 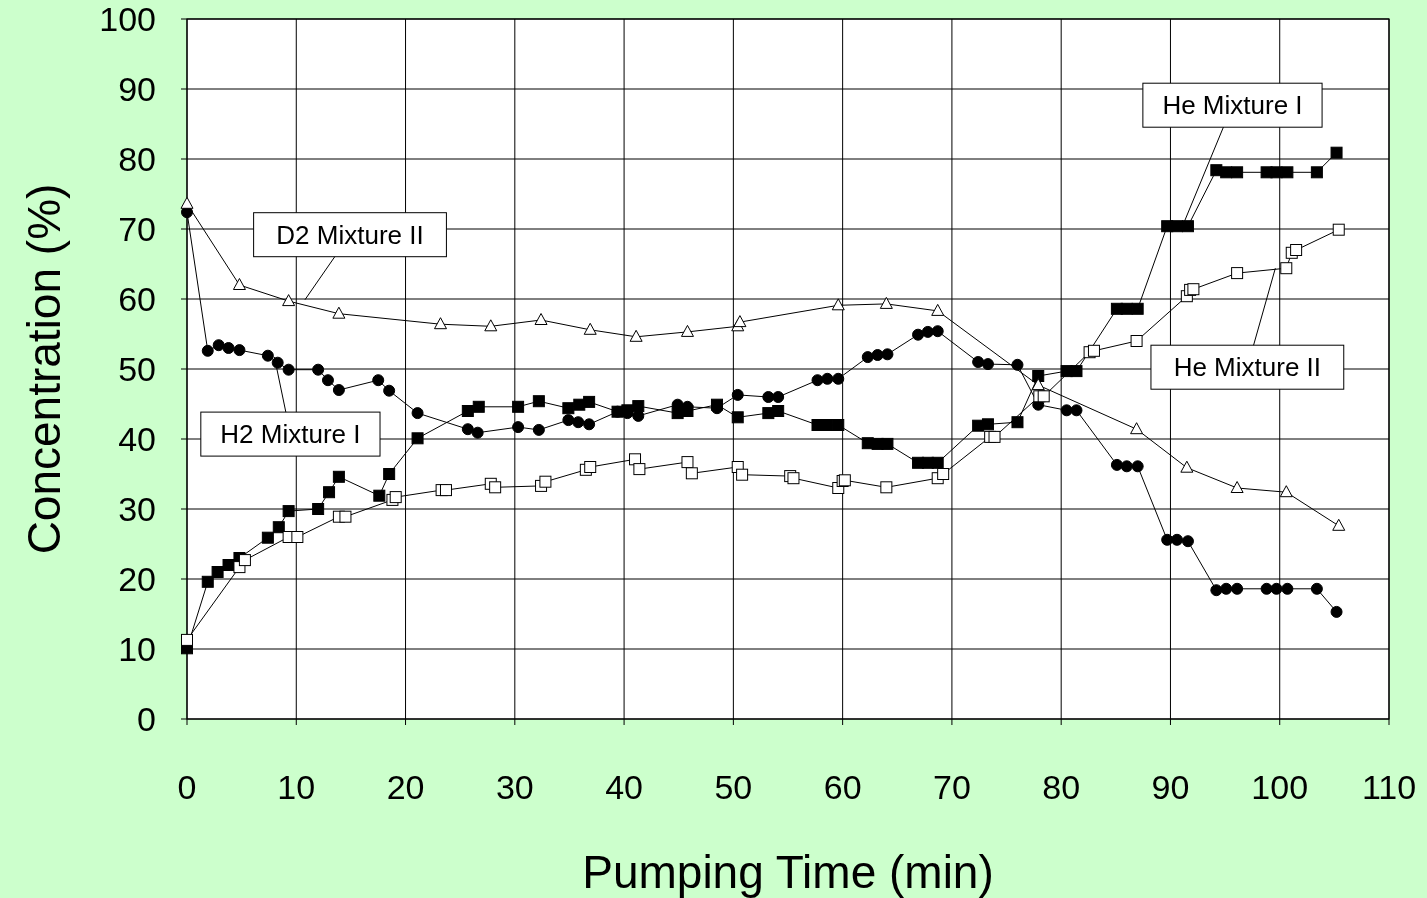 I want to click on x-tick-label: 20, so click(x=405, y=787).